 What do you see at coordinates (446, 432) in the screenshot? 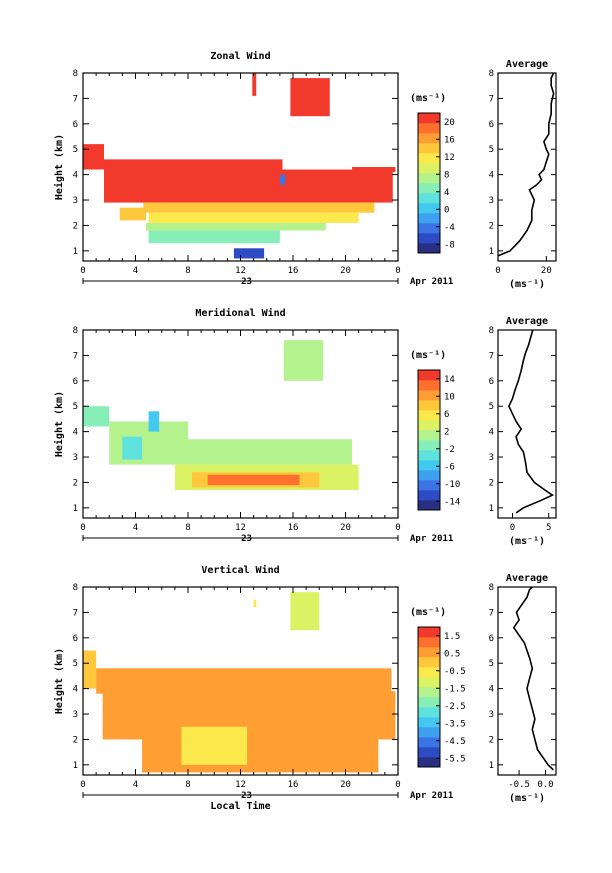
I see `colorbar-tick-label: 2` at bounding box center [446, 432].